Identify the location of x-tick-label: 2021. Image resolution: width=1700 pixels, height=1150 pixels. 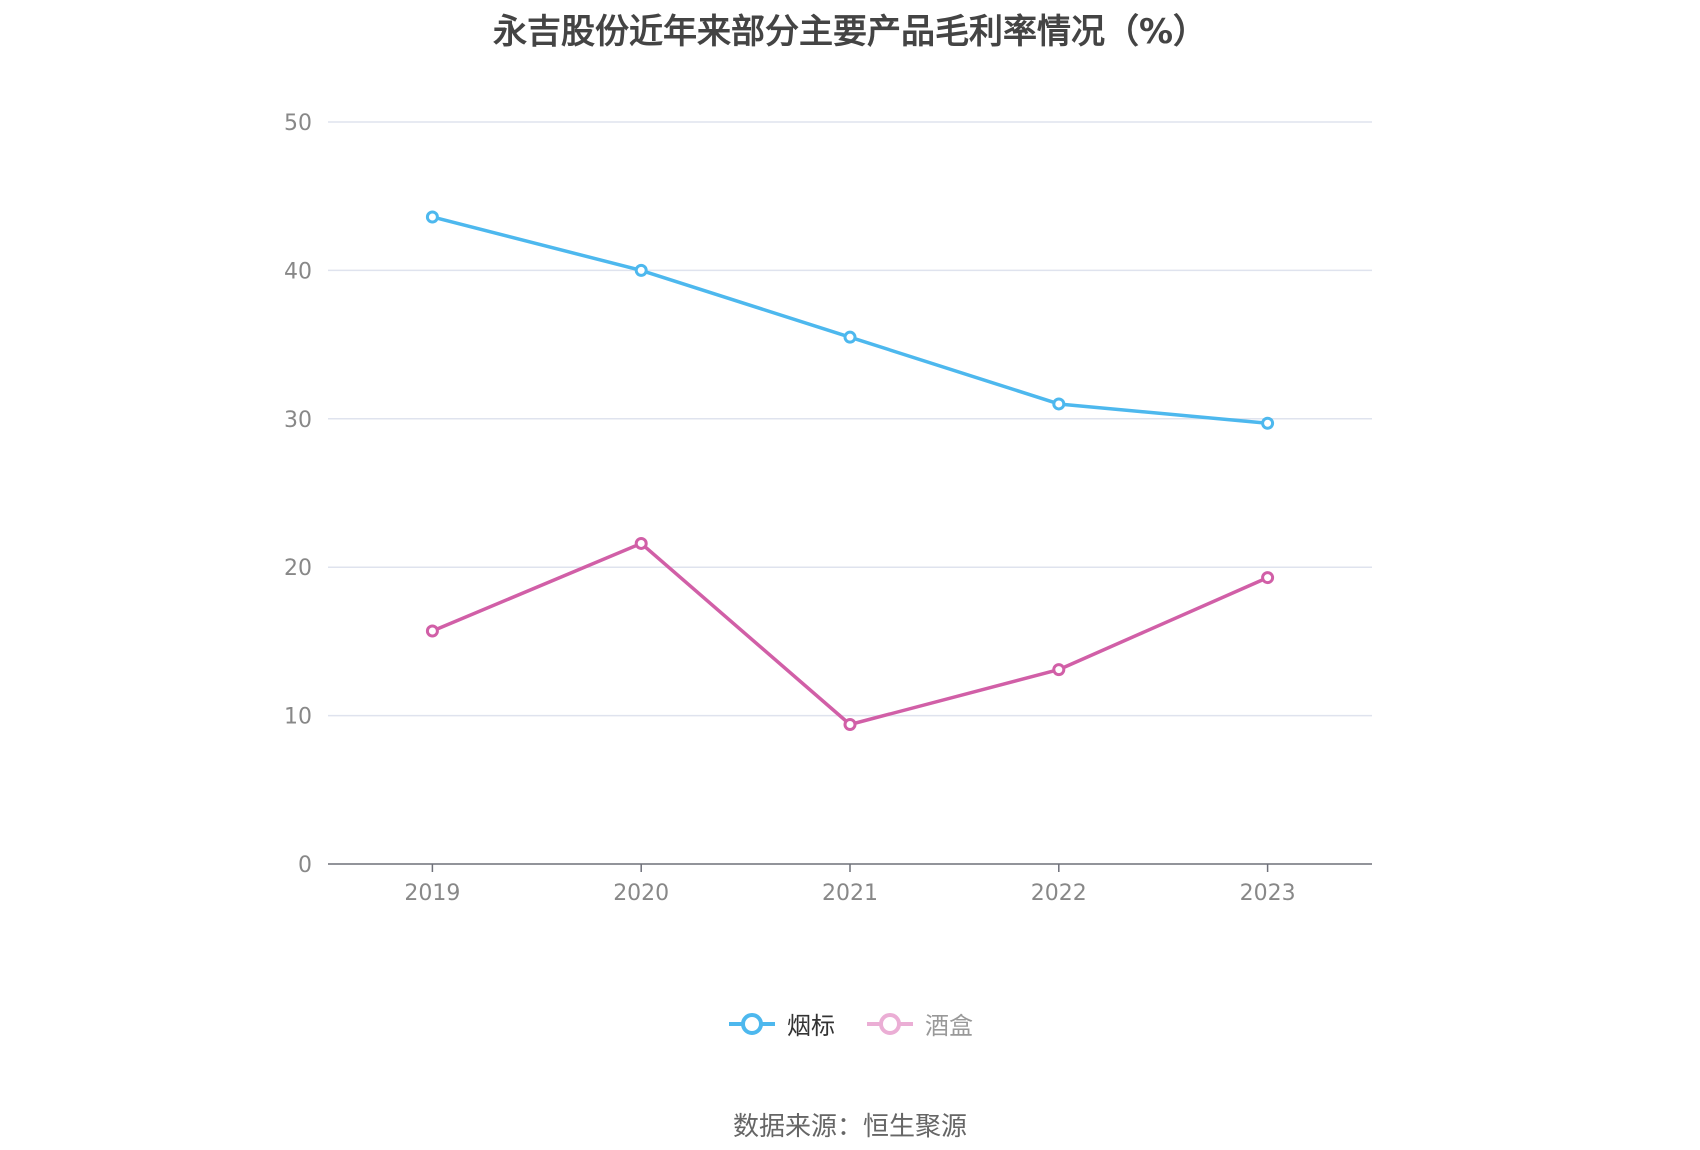
(850, 893).